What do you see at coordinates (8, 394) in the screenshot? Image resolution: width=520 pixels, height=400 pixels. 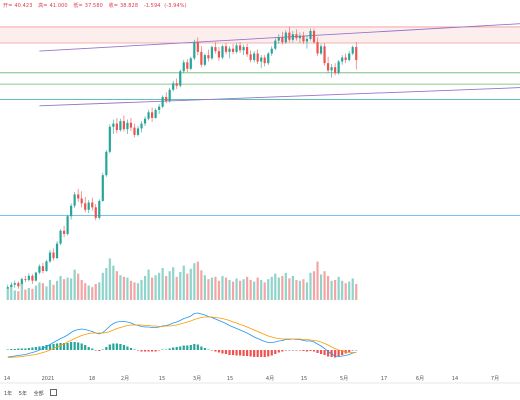 I see `period-1y-button: 1年` at bounding box center [8, 394].